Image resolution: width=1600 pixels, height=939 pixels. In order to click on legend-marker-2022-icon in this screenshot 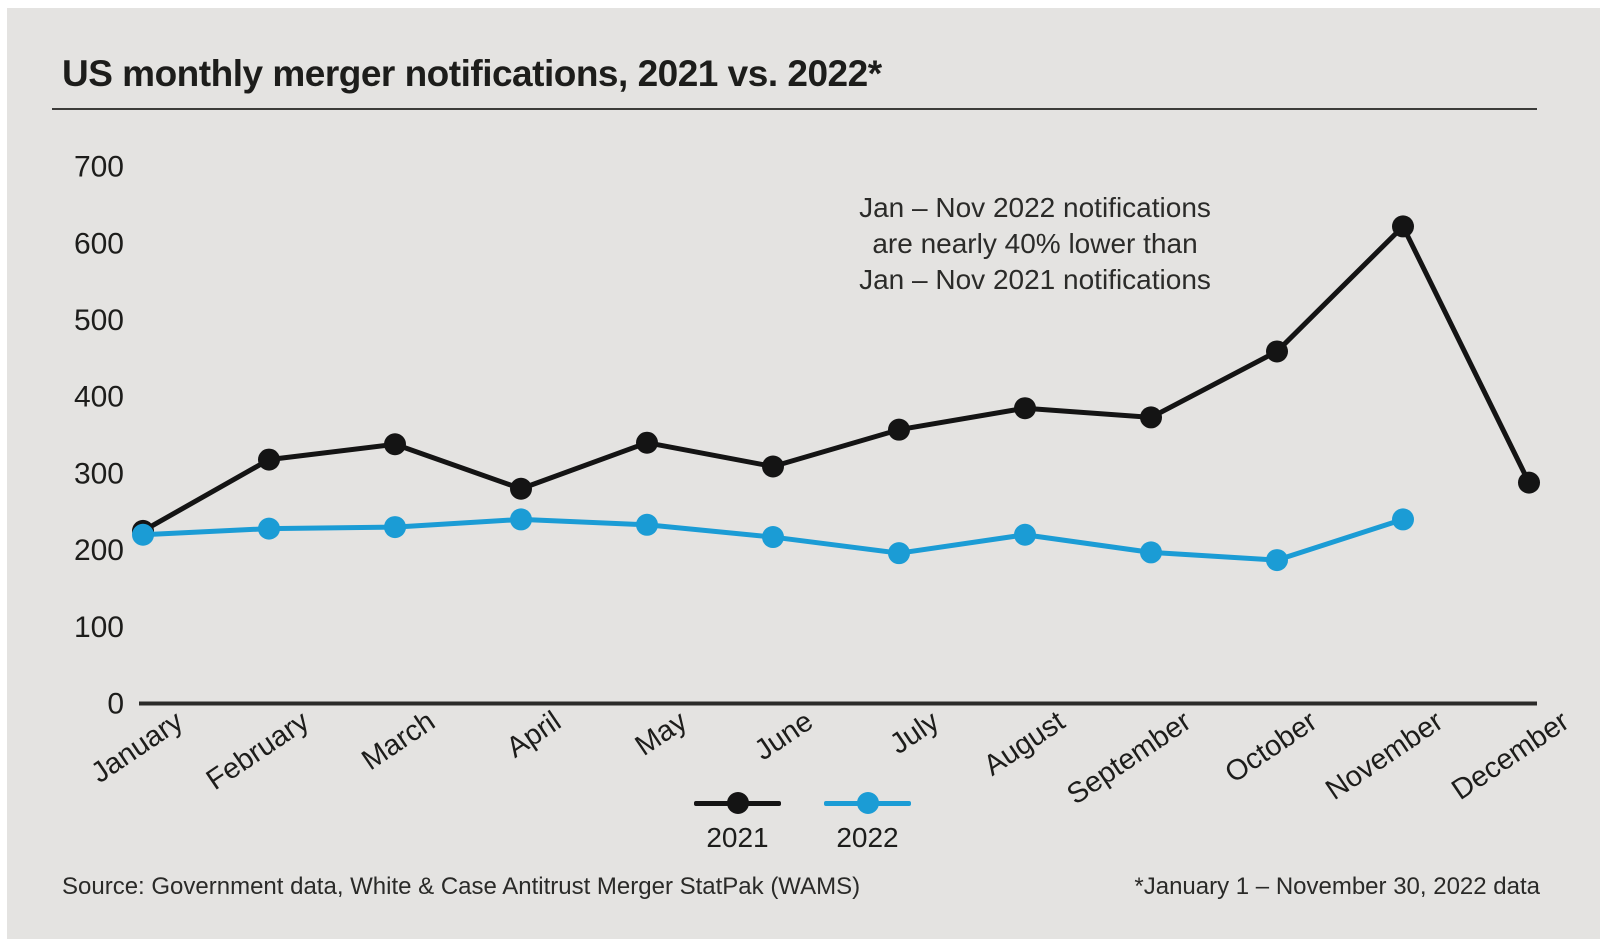, I will do `click(867, 803)`.